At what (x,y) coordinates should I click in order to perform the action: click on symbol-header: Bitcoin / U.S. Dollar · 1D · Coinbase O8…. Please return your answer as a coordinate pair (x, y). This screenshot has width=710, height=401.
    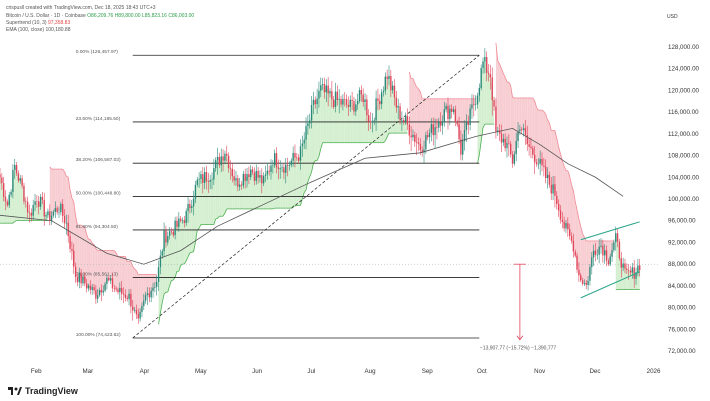
    Looking at the image, I should click on (100, 16).